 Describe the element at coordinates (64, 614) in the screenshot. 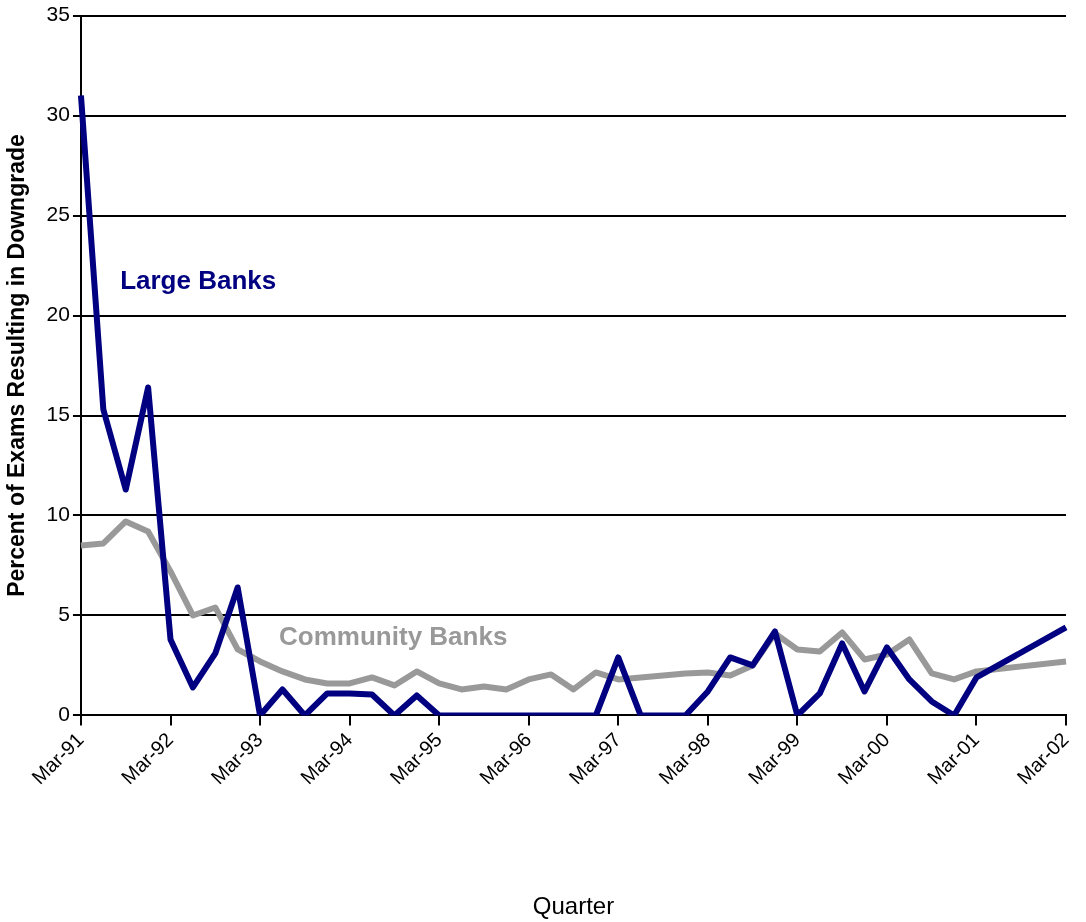

I see `y-tick-label: 5` at that location.